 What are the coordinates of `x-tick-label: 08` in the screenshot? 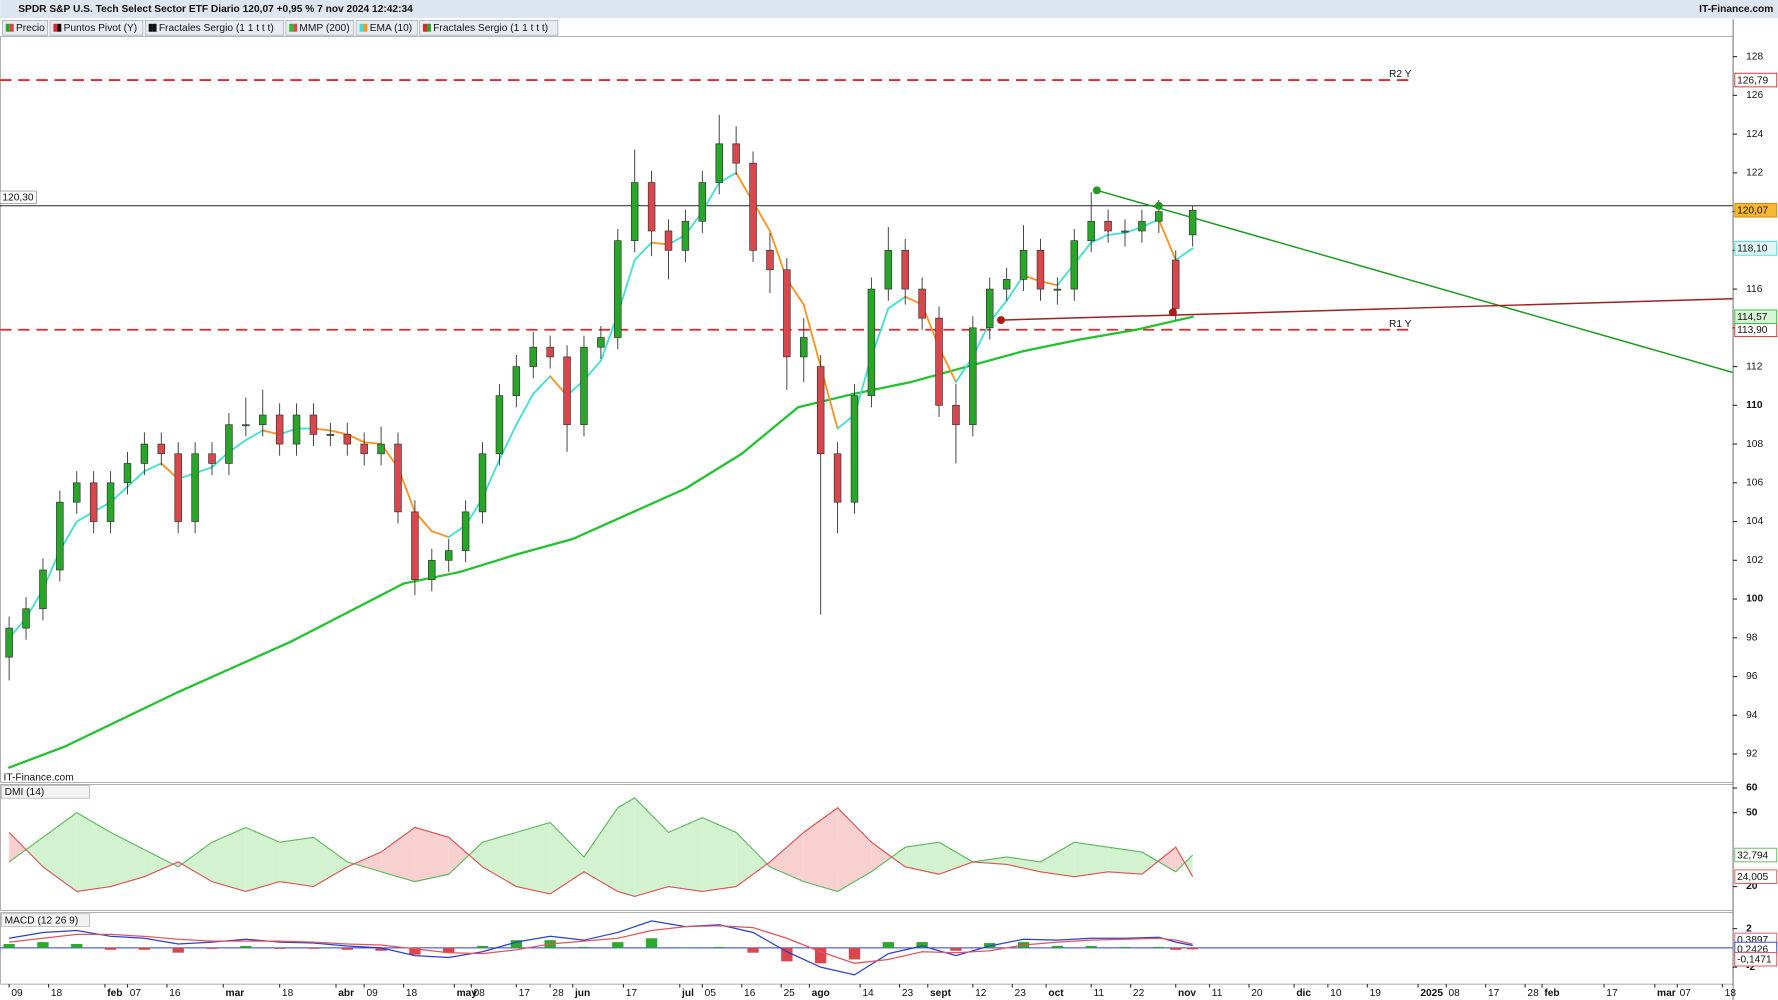 It's located at (1455, 993).